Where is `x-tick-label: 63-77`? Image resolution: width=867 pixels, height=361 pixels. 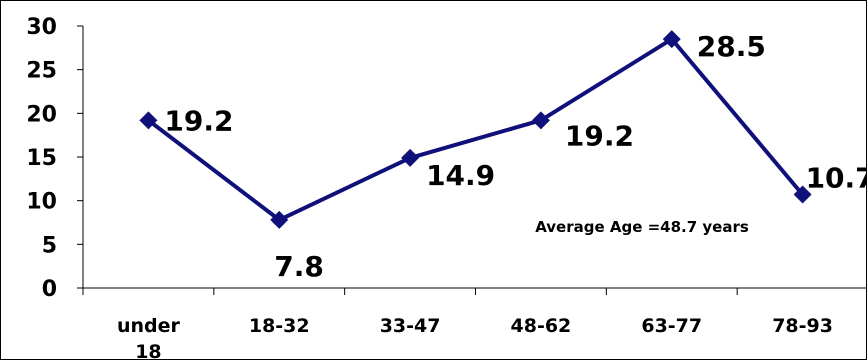 x-tick-label: 63-77 is located at coordinates (671, 326).